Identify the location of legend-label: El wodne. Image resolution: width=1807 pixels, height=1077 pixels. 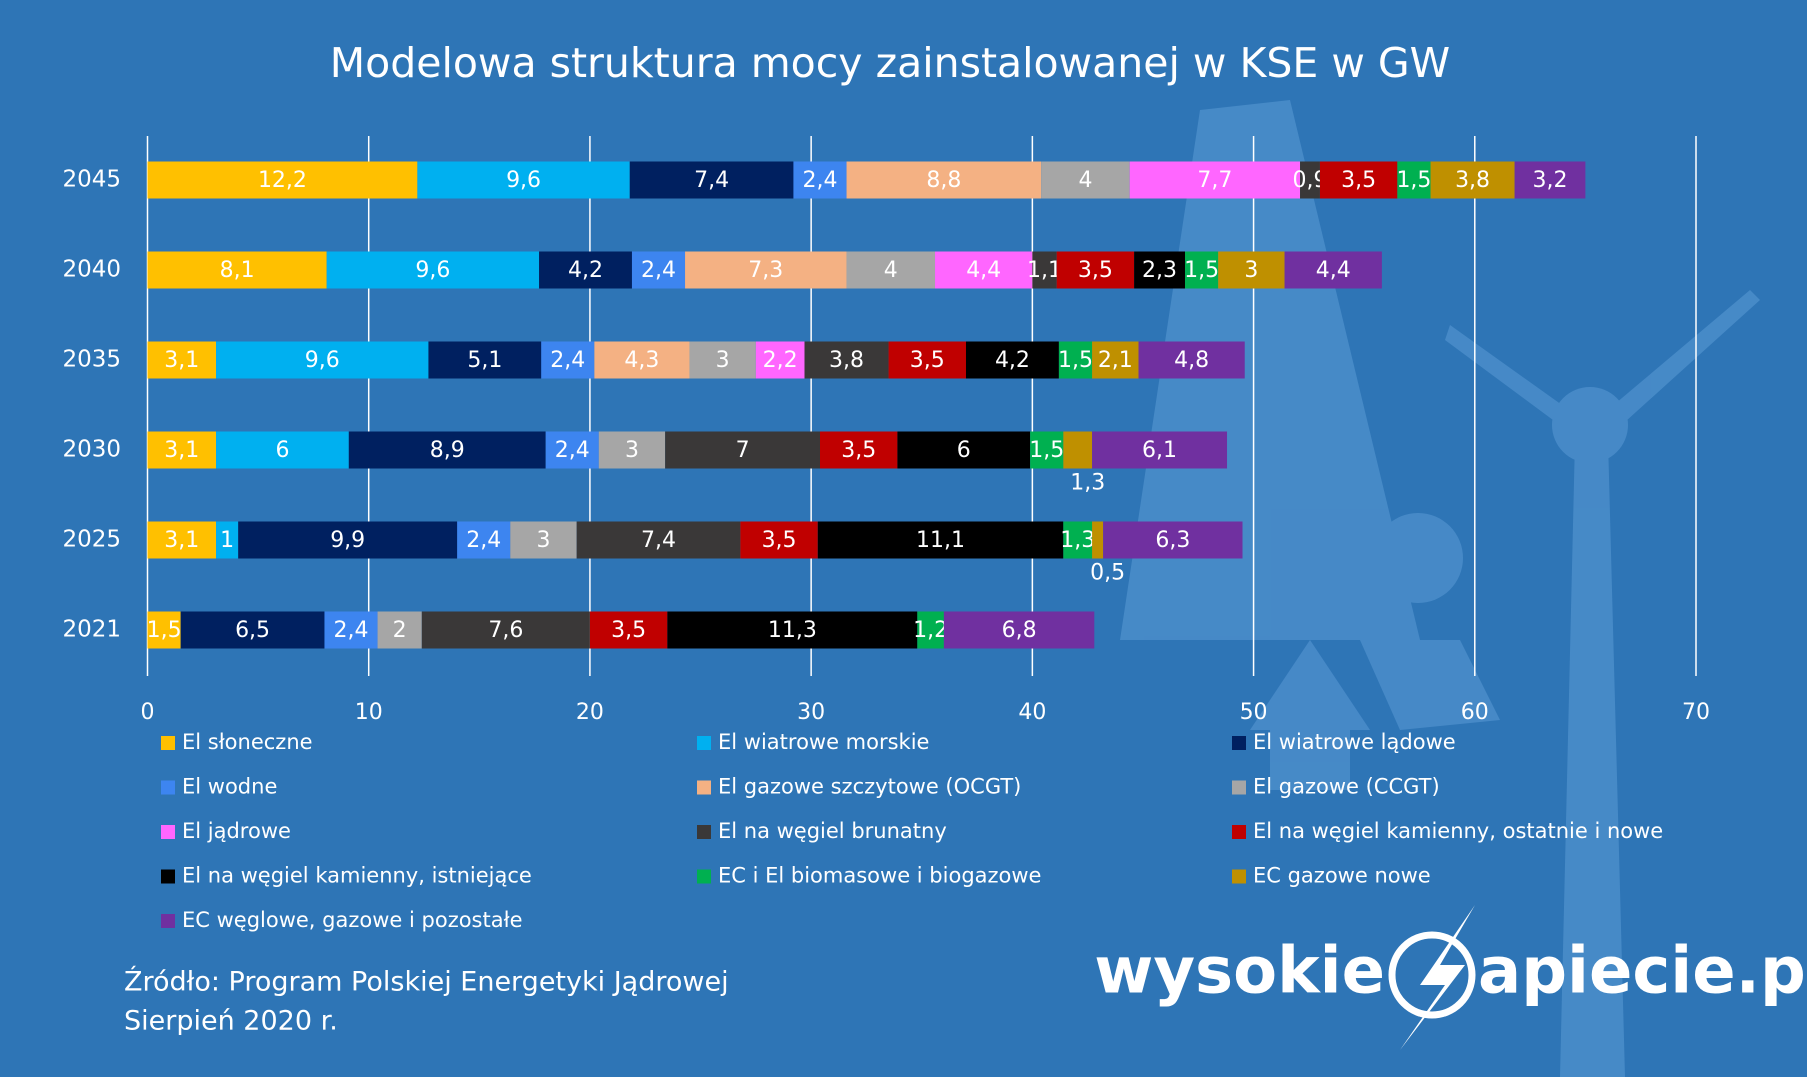
(229, 787).